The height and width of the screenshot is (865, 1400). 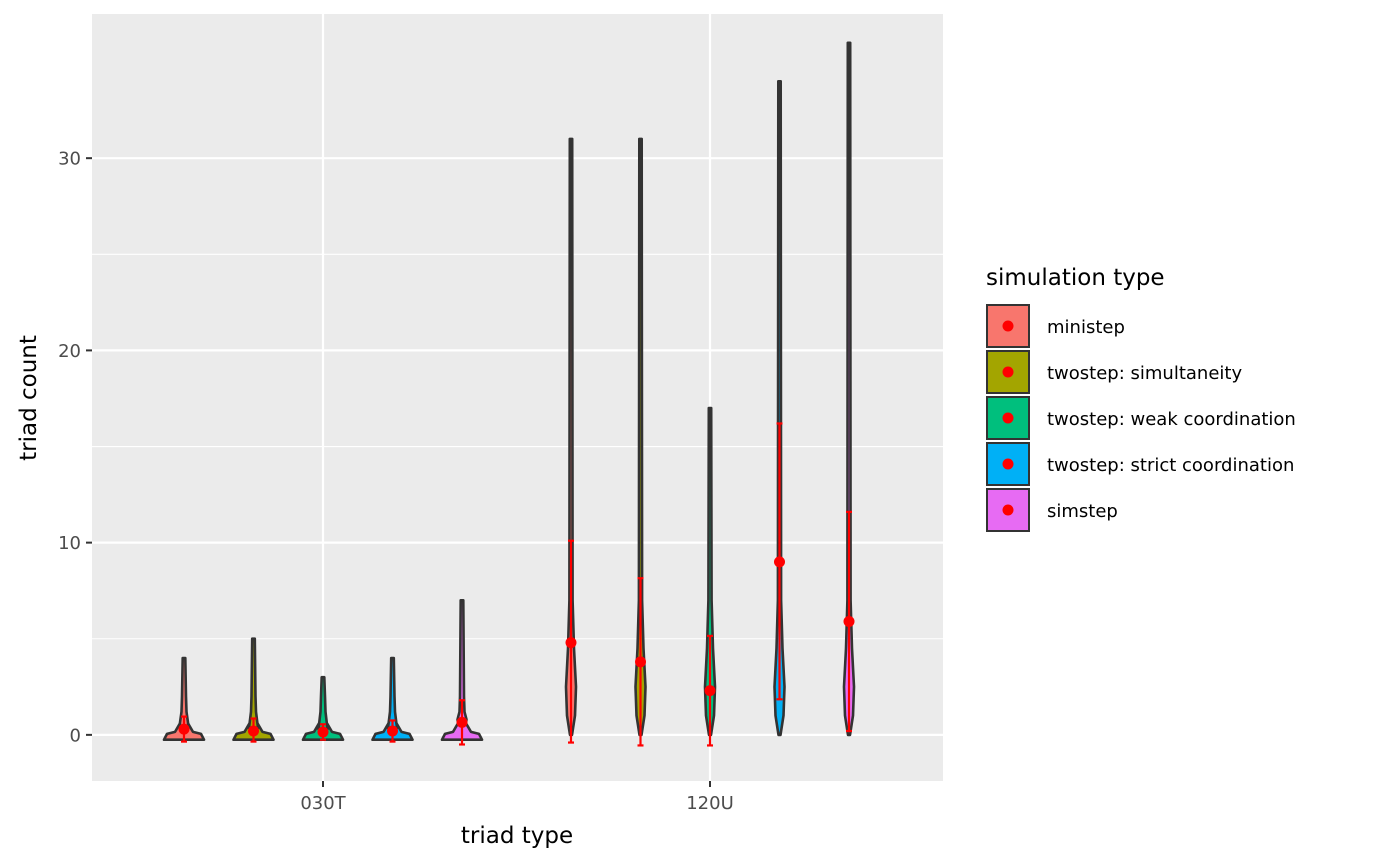 What do you see at coordinates (1144, 373) in the screenshot?
I see `legend-label: twostep: simultaneity` at bounding box center [1144, 373].